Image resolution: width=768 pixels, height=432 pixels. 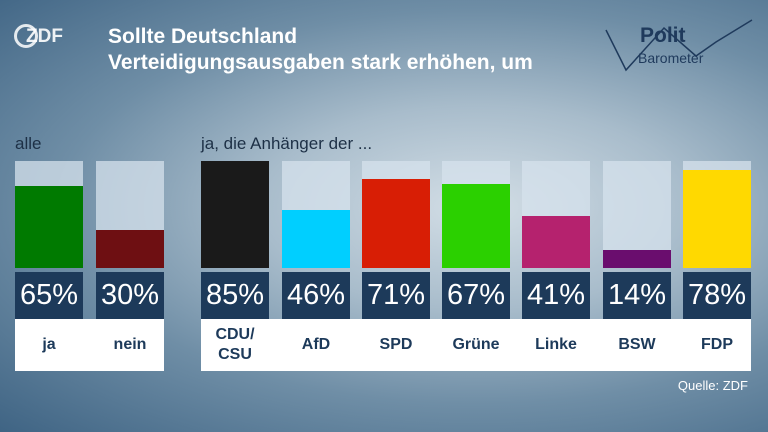 I want to click on zdf-logo-text: ZDF, so click(x=44, y=36).